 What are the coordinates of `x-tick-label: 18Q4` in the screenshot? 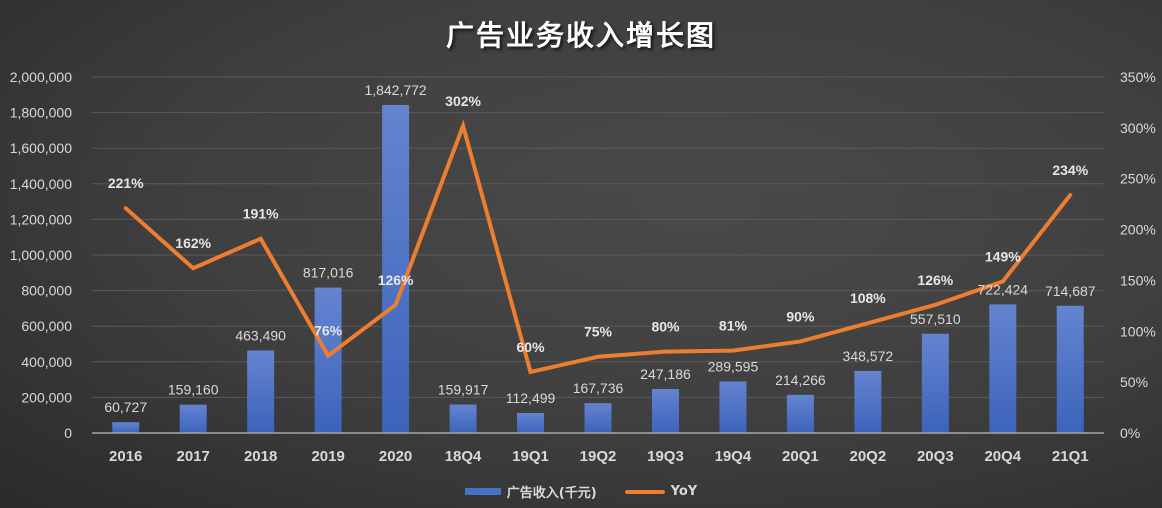 It's located at (463, 456).